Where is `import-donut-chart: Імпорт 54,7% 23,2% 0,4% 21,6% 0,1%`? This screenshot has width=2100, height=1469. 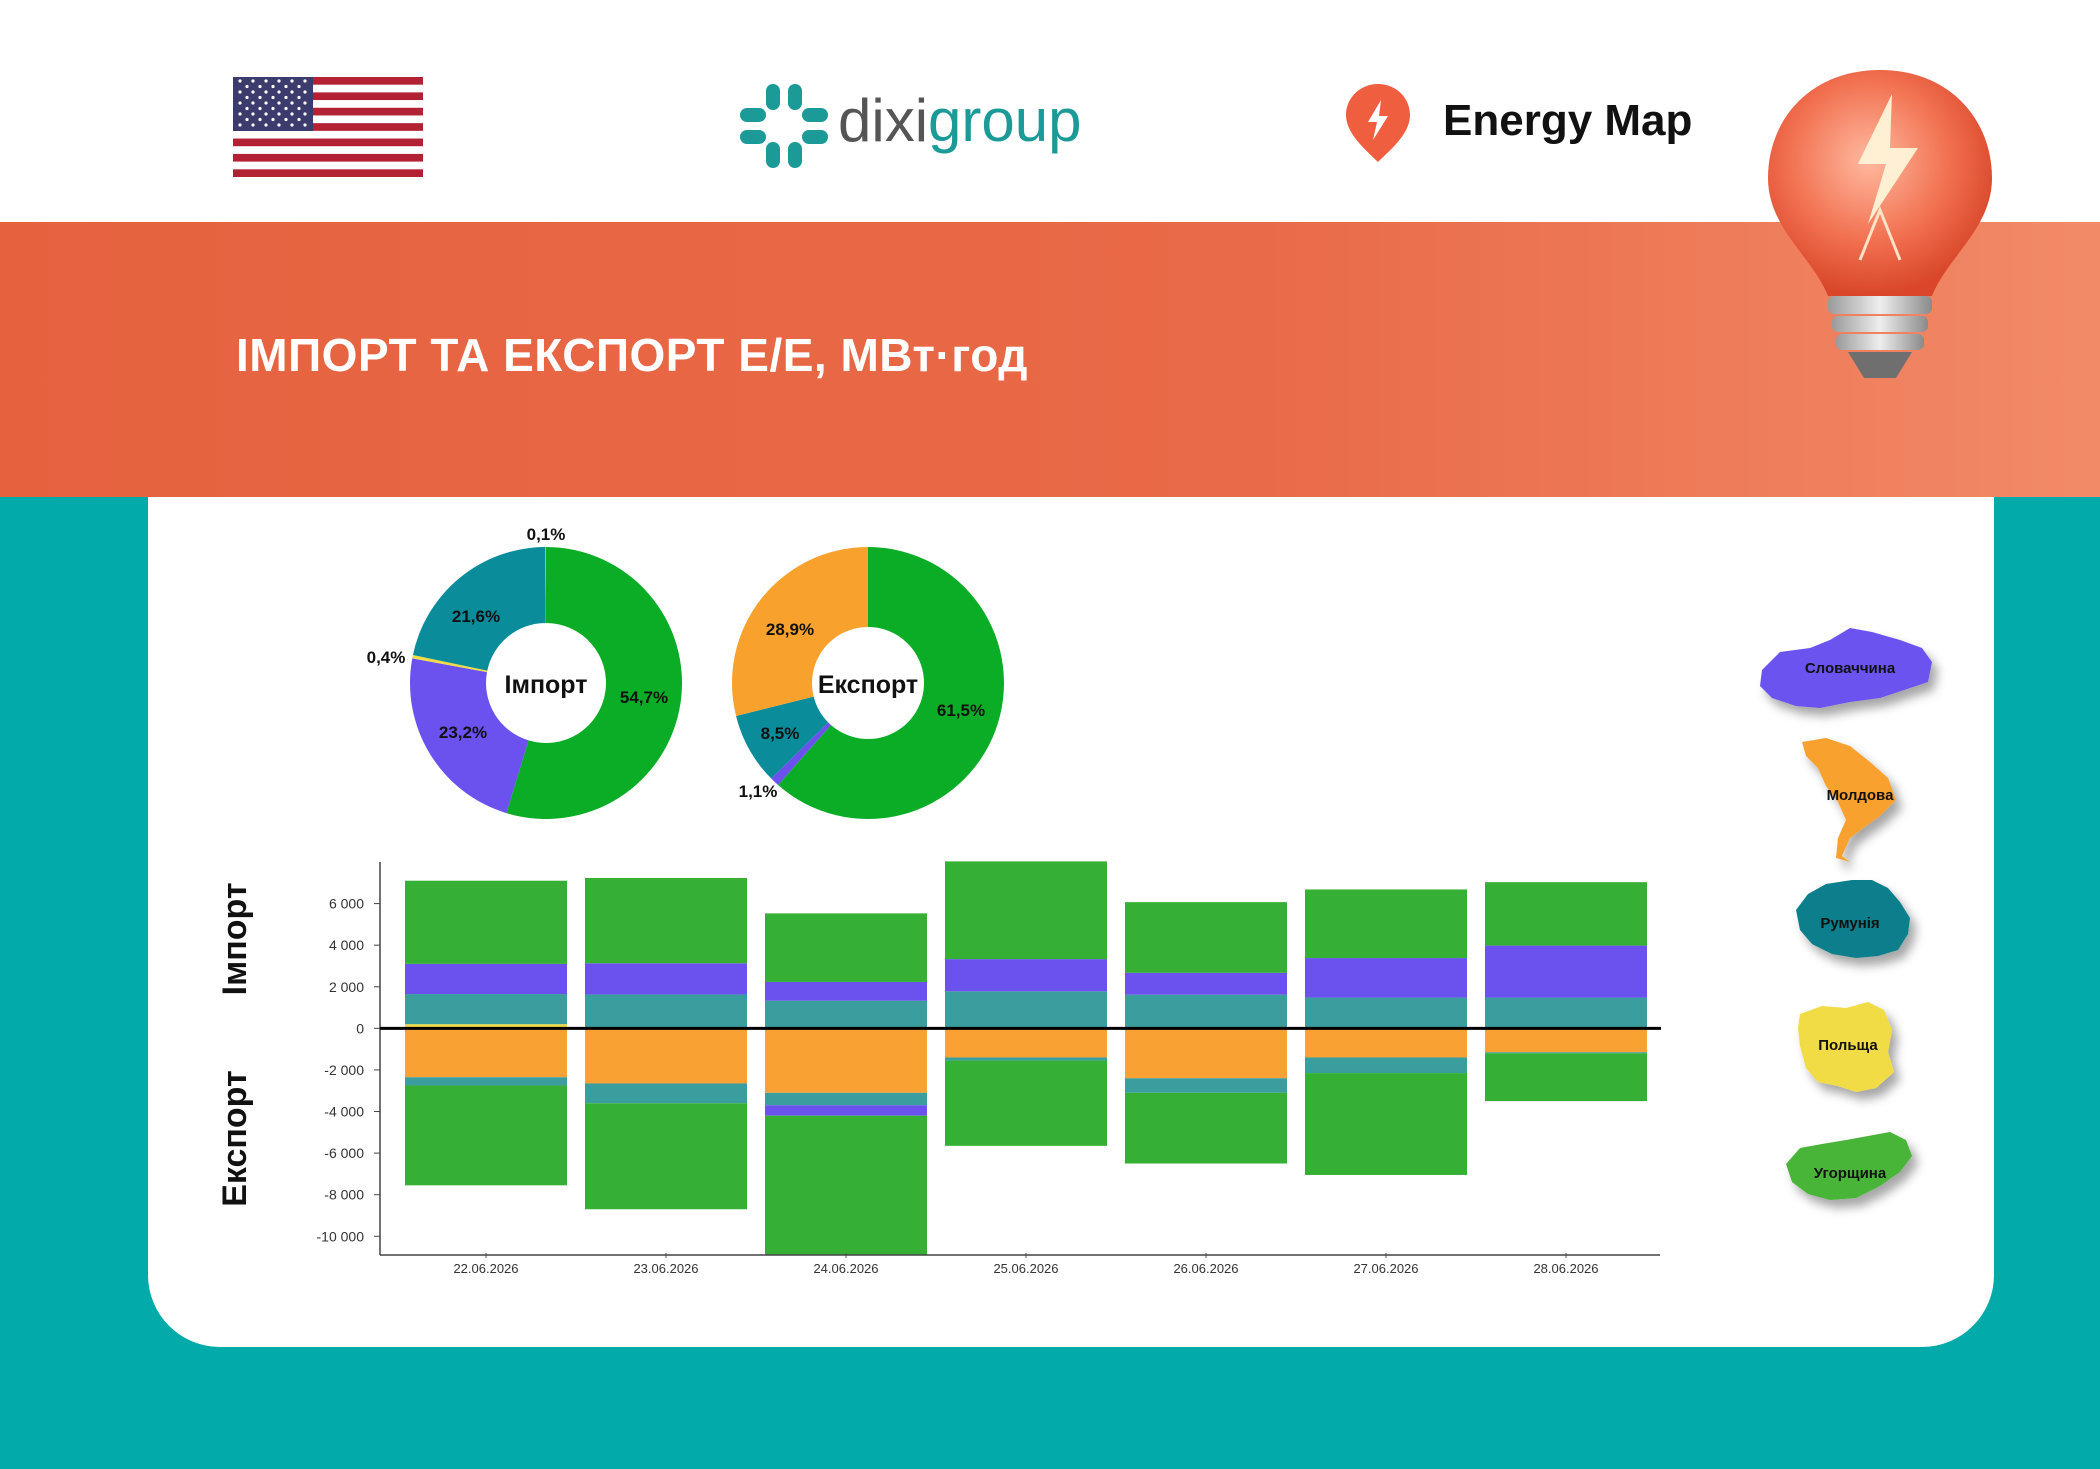 import-donut-chart: Імпорт 54,7% 23,2% 0,4% 21,6% 0,1% is located at coordinates (524, 672).